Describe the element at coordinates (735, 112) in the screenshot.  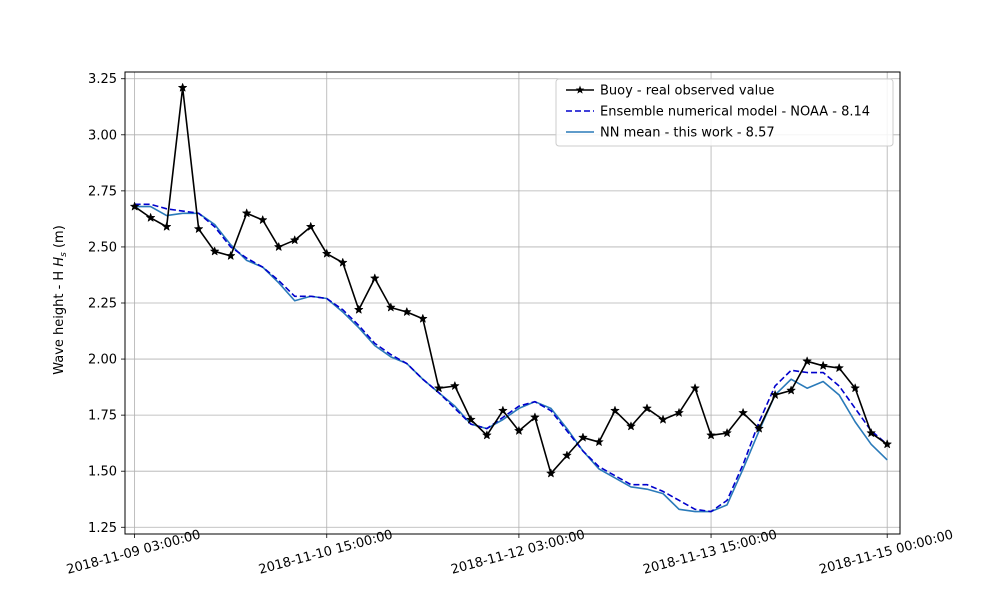
I see `legend-label: Ensemble numerical model - NOAA - 8.14` at that location.